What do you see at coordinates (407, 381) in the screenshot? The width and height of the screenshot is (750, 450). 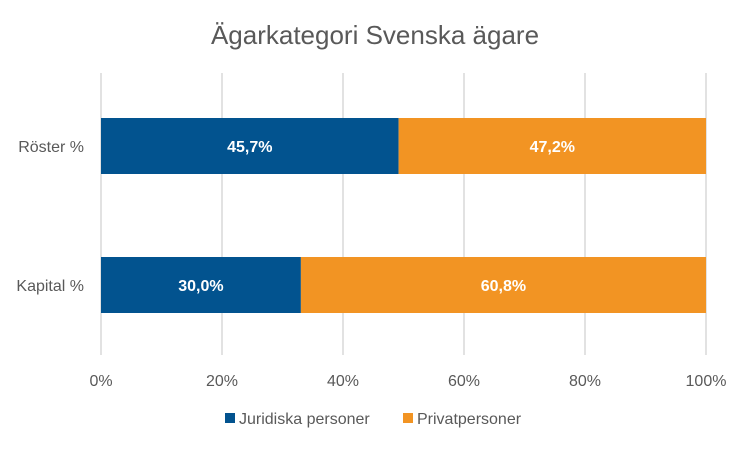 I see `x-axis-tick-labels: 0% 20% 40% 60% 80% 100%` at bounding box center [407, 381].